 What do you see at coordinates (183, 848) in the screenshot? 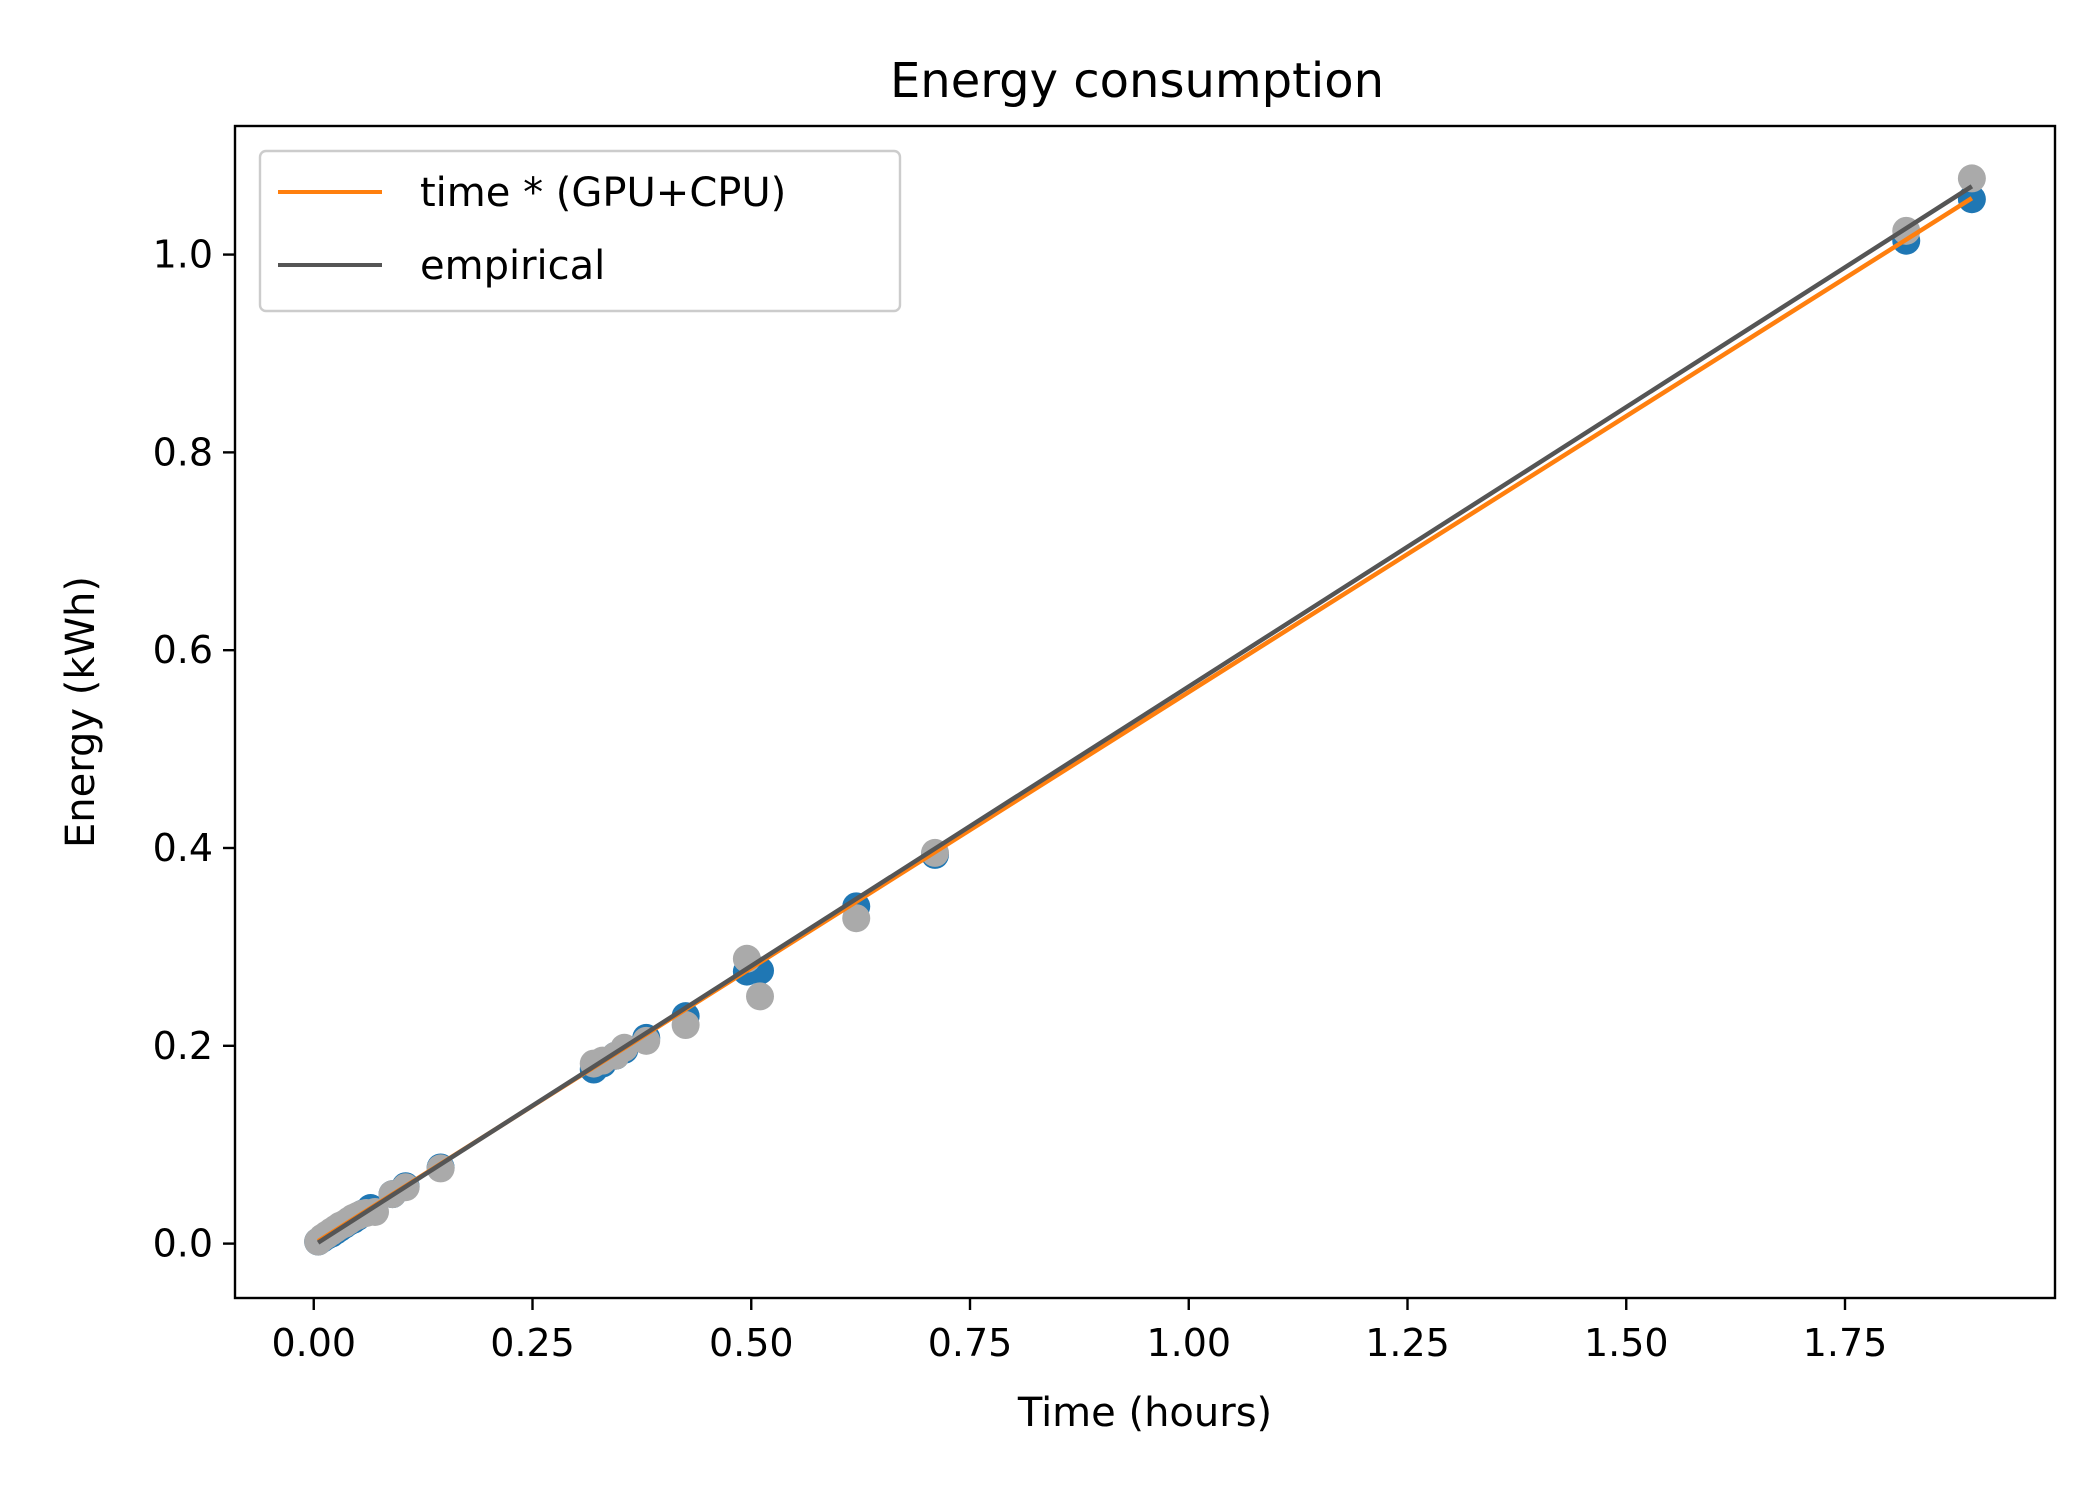
I see `y-tick-label: 0.4` at bounding box center [183, 848].